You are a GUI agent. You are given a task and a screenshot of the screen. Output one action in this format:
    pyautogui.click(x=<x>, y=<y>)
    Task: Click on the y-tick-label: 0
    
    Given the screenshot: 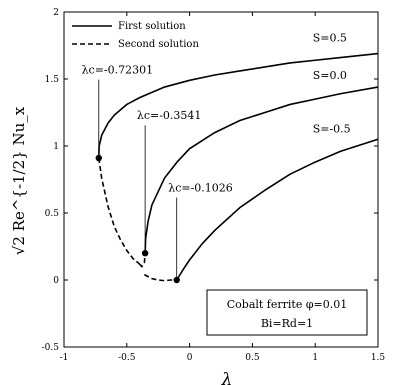 What is the action you would take?
    pyautogui.click(x=56, y=281)
    